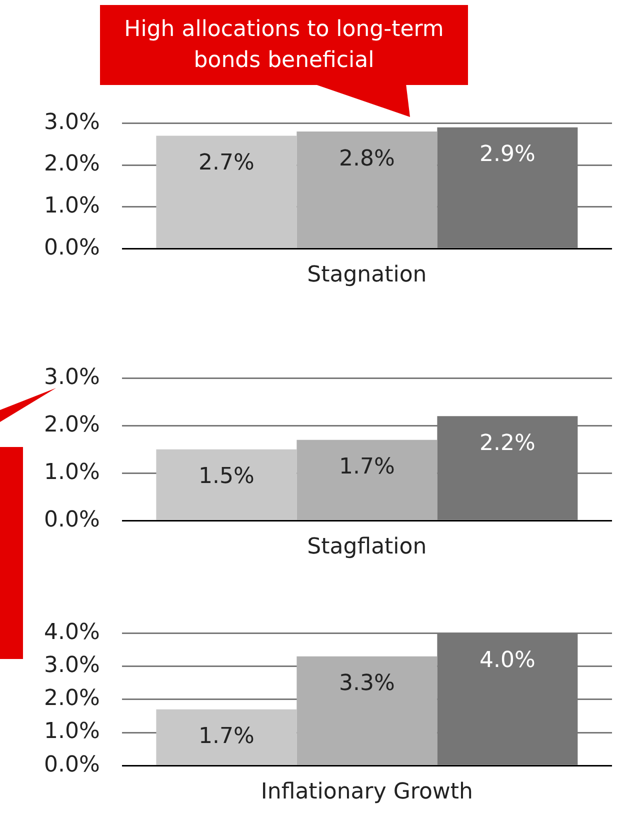 This screenshot has height=820, width=624. What do you see at coordinates (507, 660) in the screenshot?
I see `data-label: 4.0%` at bounding box center [507, 660].